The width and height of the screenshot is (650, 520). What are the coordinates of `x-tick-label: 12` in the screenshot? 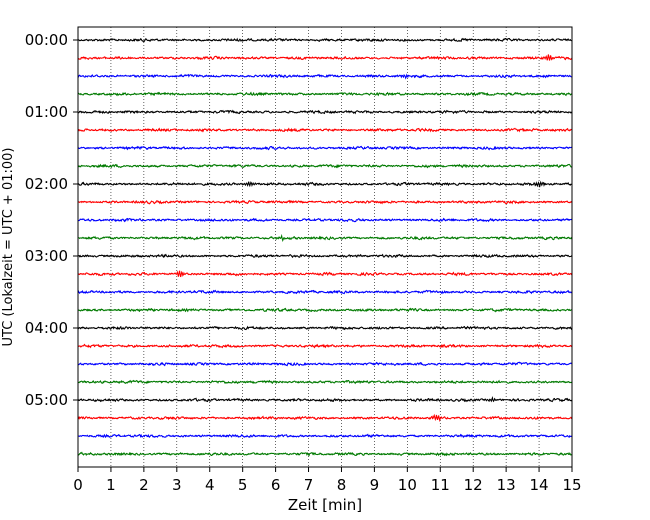 It's located at (473, 485).